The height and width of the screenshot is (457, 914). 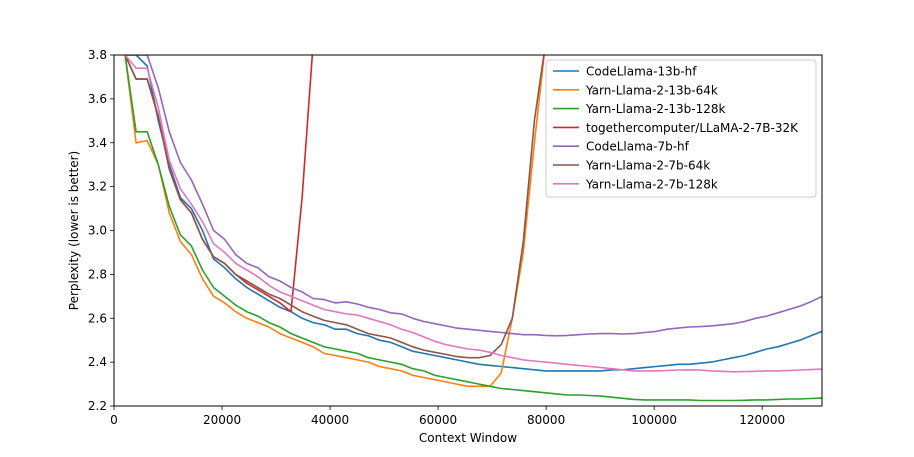 What do you see at coordinates (654, 420) in the screenshot?
I see `x-tick-label: 100000` at bounding box center [654, 420].